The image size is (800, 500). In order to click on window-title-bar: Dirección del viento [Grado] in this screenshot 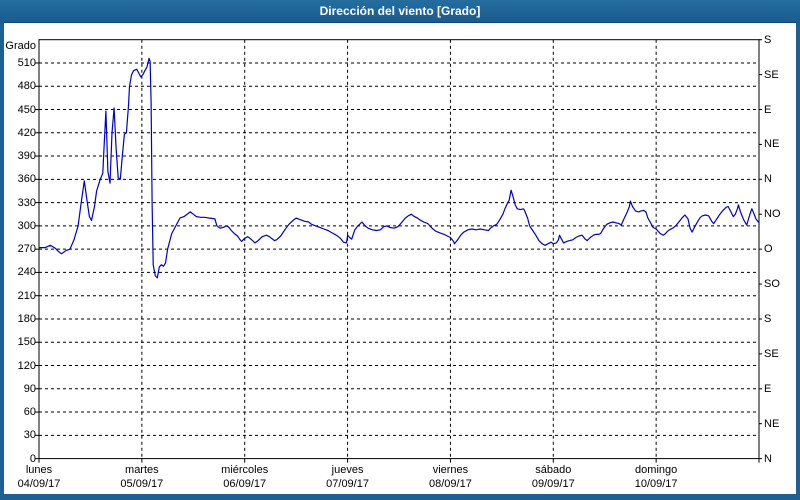, I will do `click(400, 11)`.